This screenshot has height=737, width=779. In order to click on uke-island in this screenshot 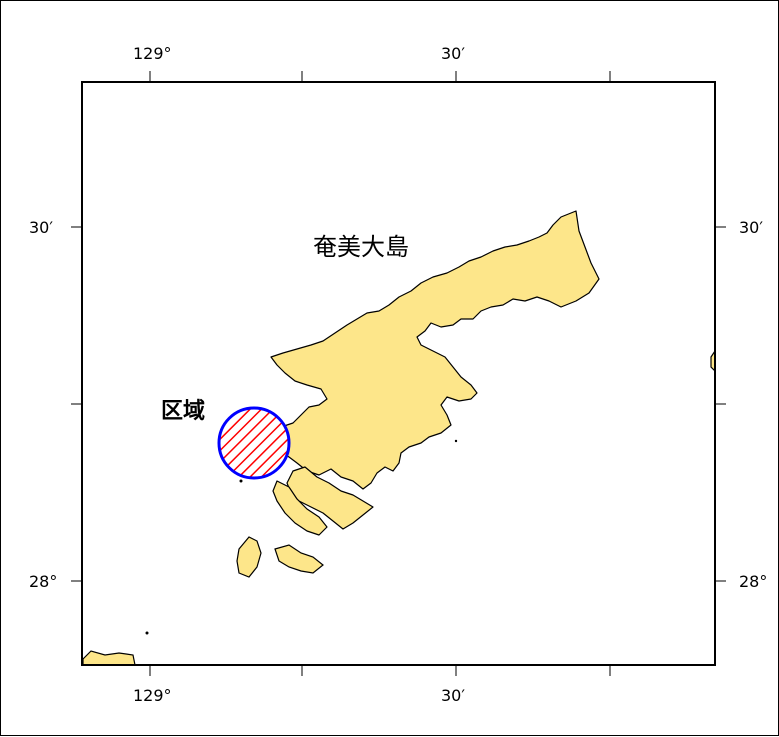, I will do `click(299, 559)`.